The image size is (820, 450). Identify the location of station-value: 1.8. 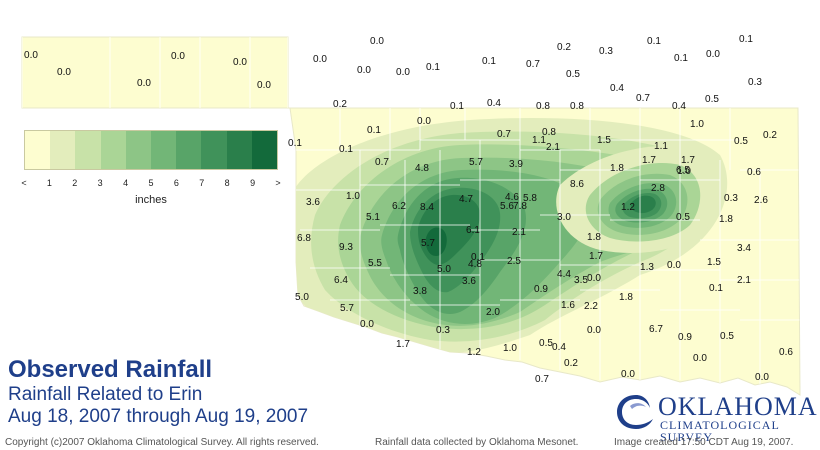
(726, 219).